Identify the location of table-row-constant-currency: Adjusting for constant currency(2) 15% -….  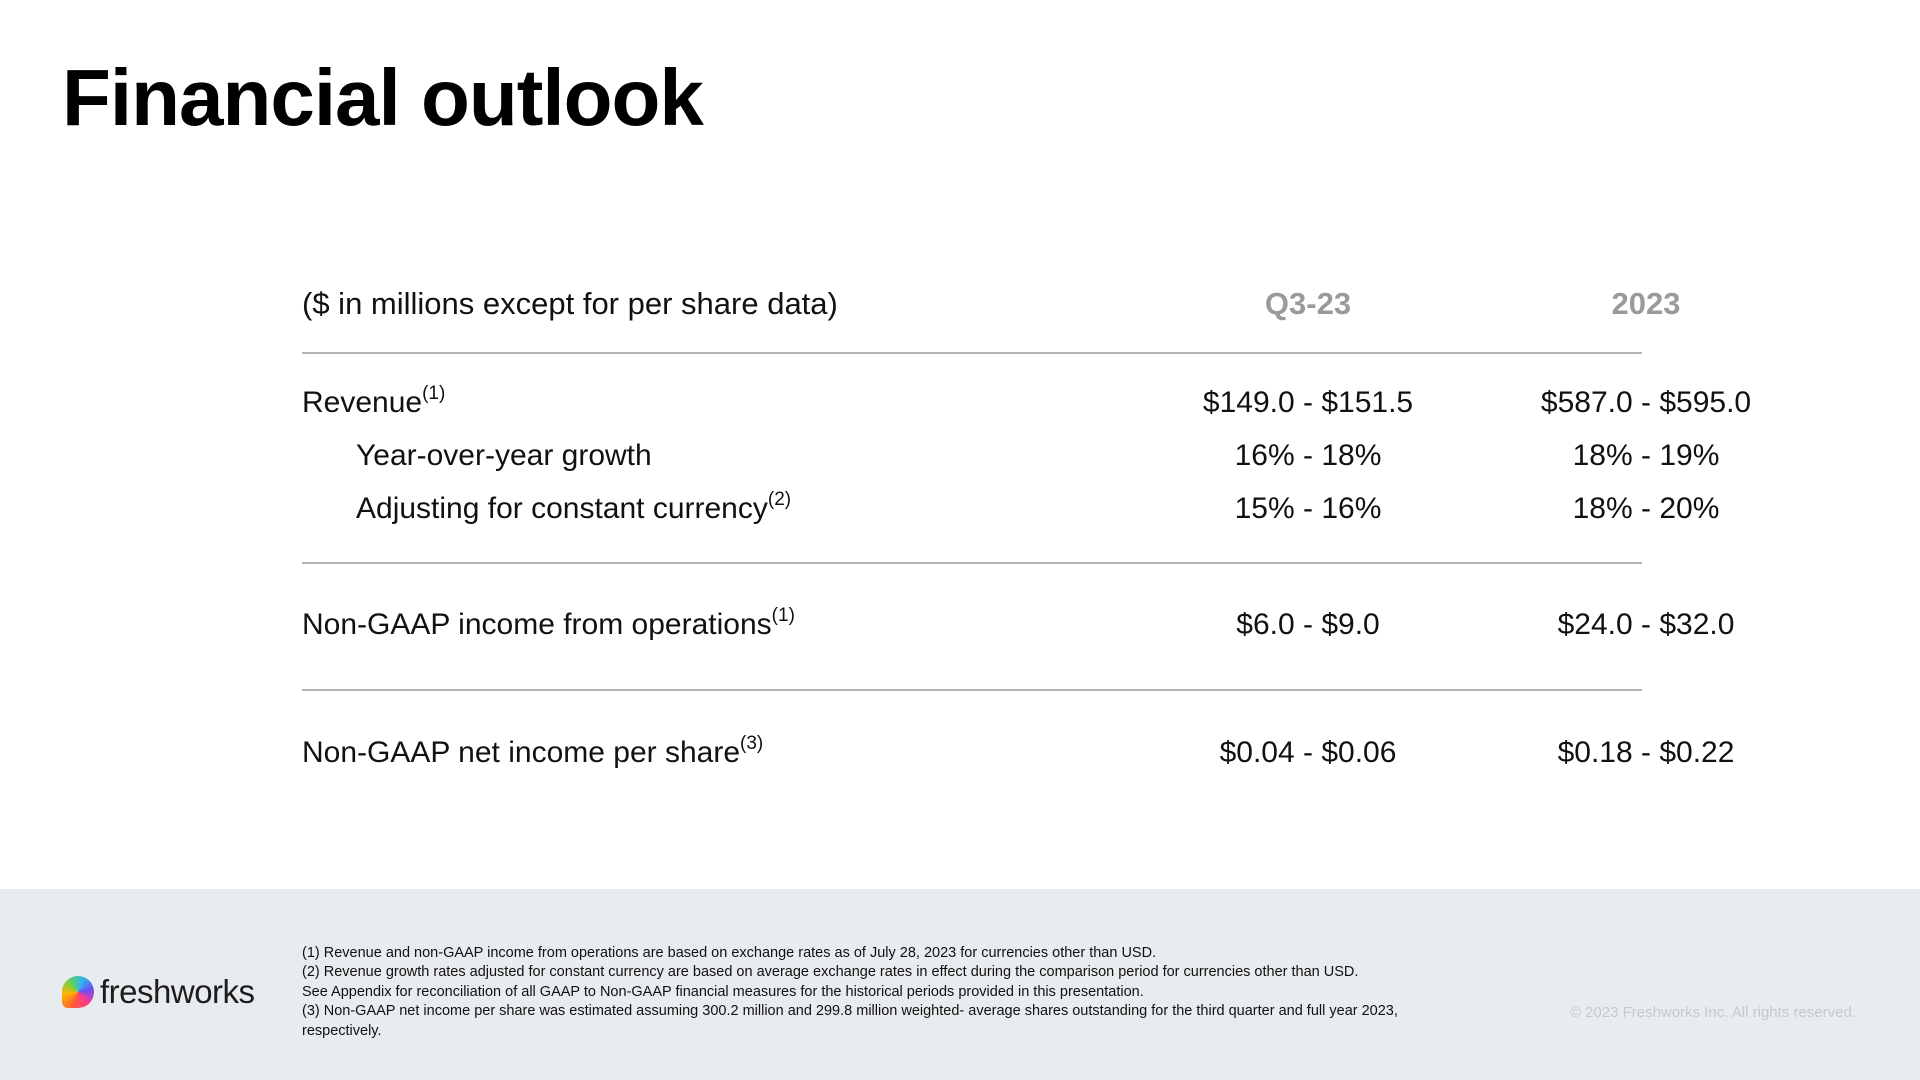
(1010, 508).